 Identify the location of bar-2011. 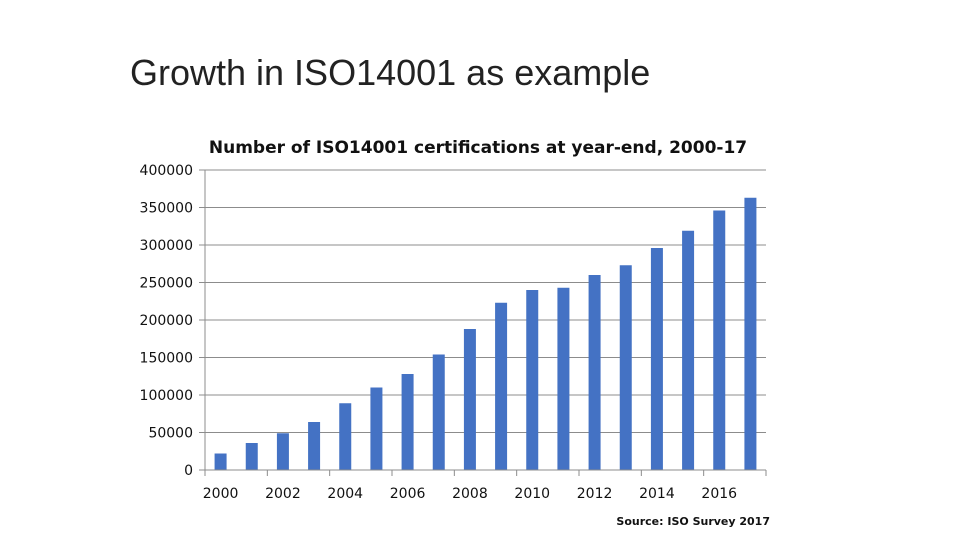
(563, 378).